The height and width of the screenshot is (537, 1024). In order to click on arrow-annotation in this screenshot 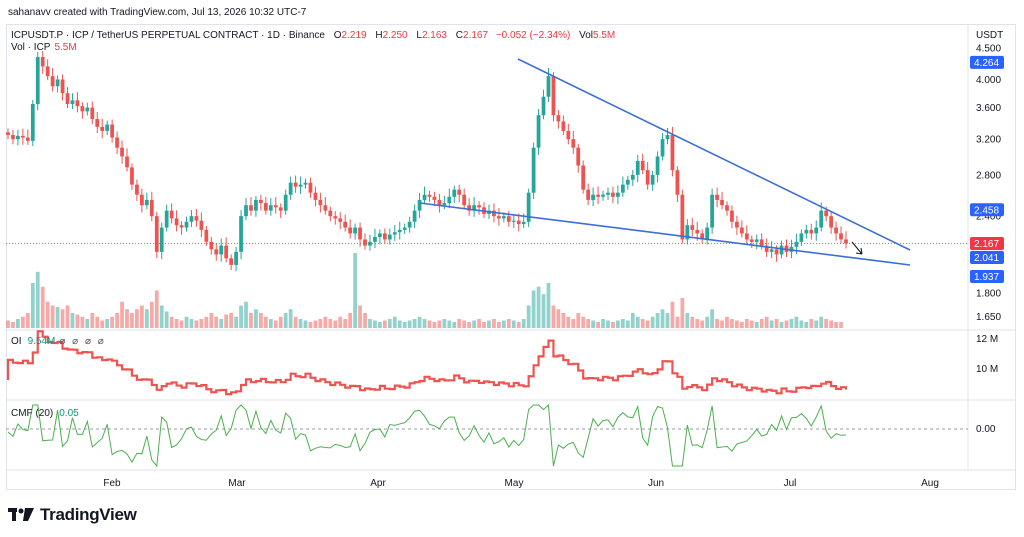, I will do `click(857, 248)`.